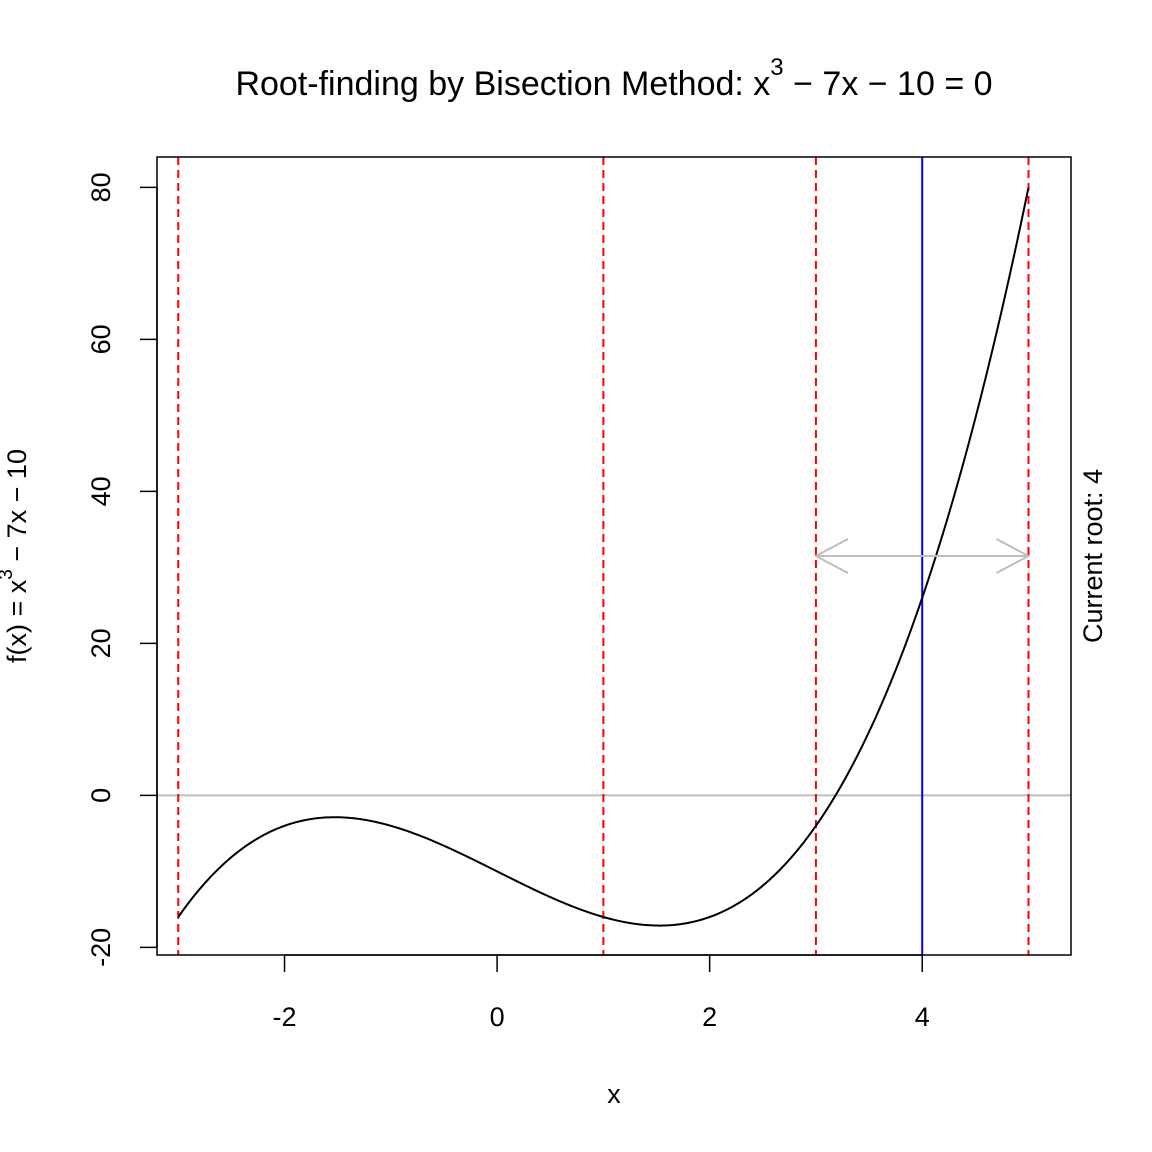 The height and width of the screenshot is (1152, 1152). Describe the element at coordinates (497, 1017) in the screenshot. I see `x-tick-label-1: 0` at that location.